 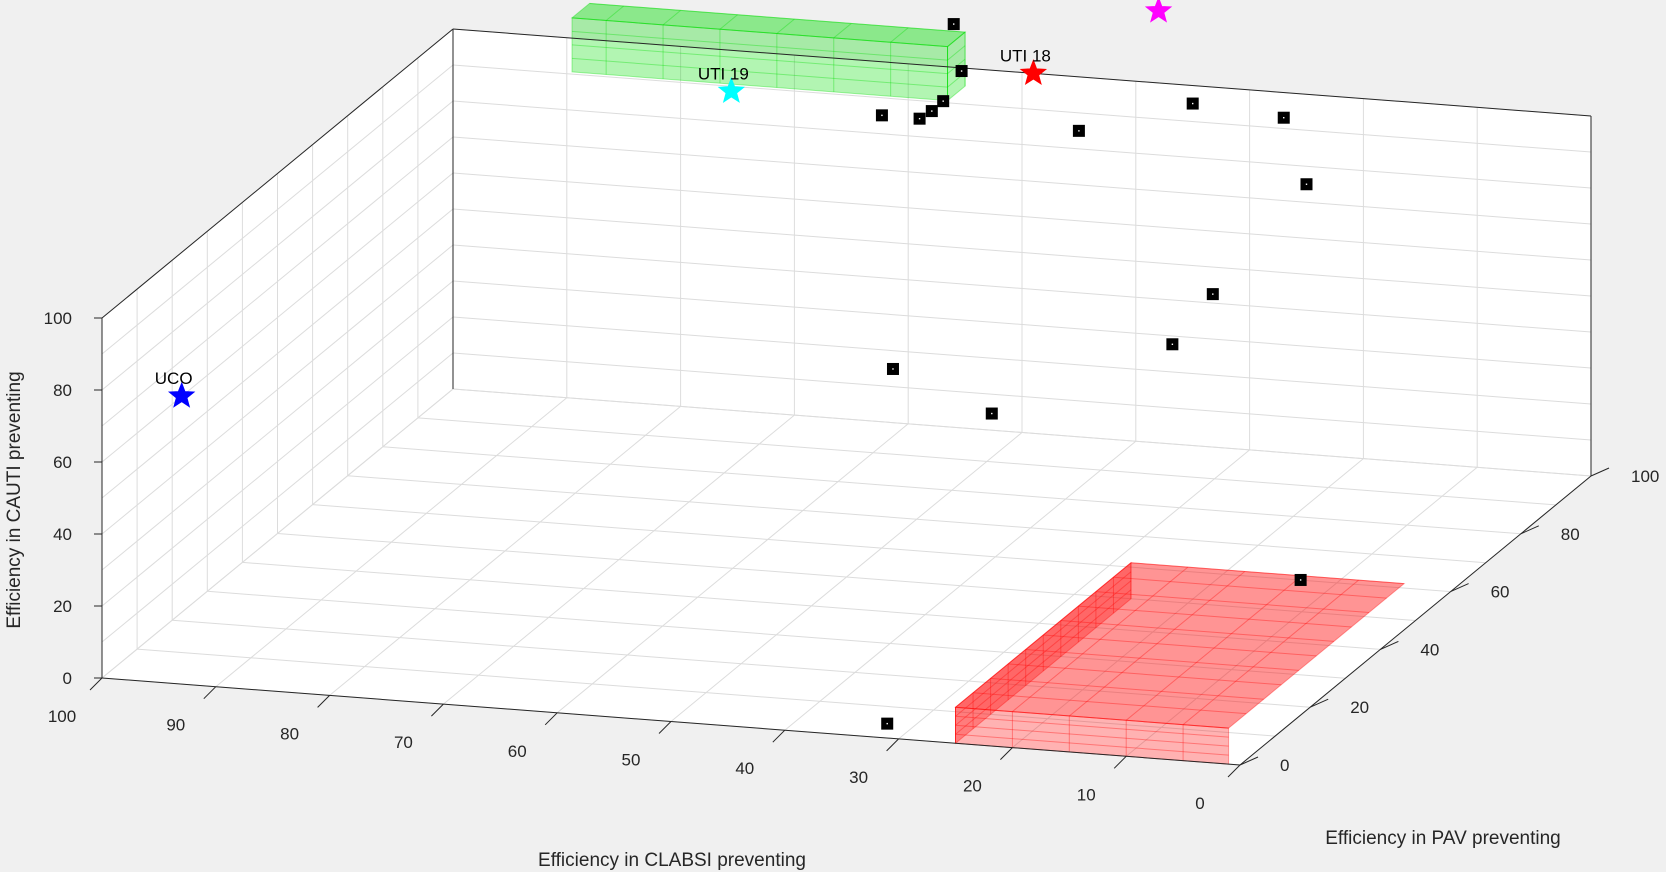 I want to click on y-axis-label: Efficiency in PAV preventing, so click(x=1443, y=838).